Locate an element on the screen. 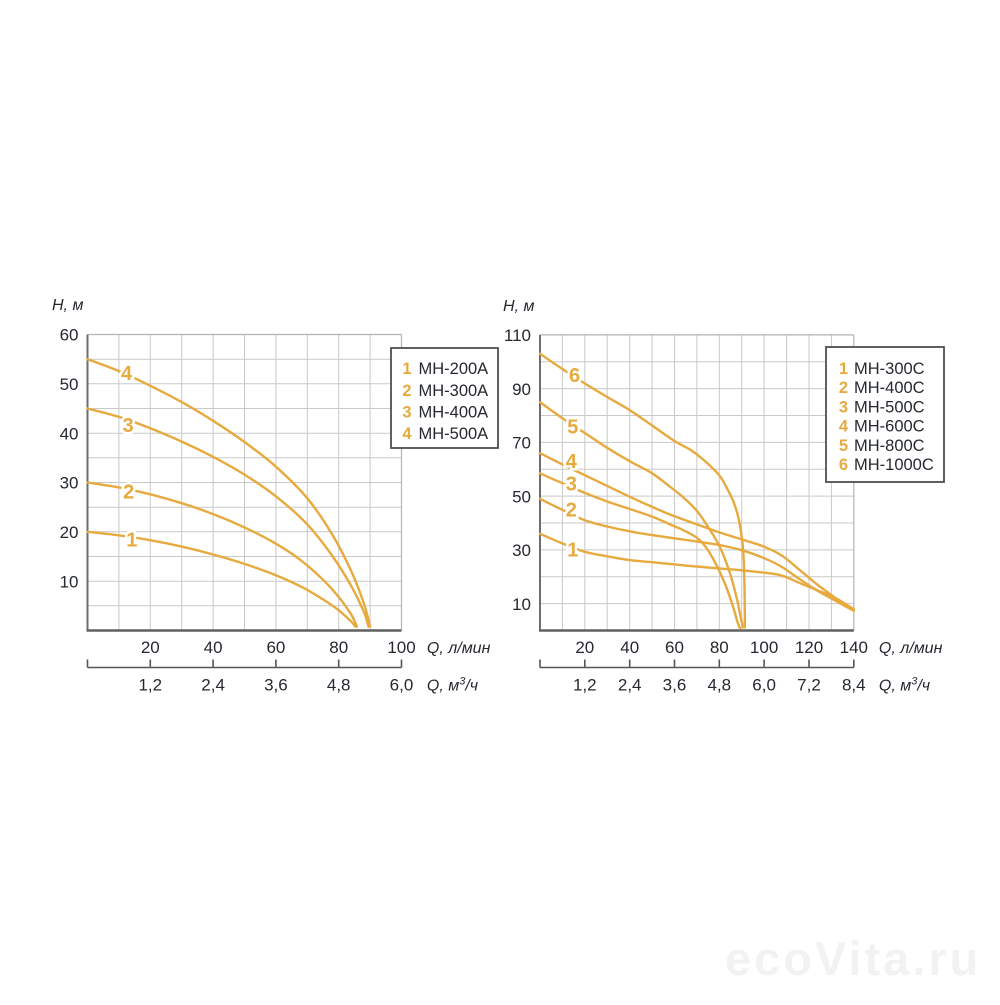 The image size is (1000, 1005). svg-text: 110 is located at coordinates (517, 335).